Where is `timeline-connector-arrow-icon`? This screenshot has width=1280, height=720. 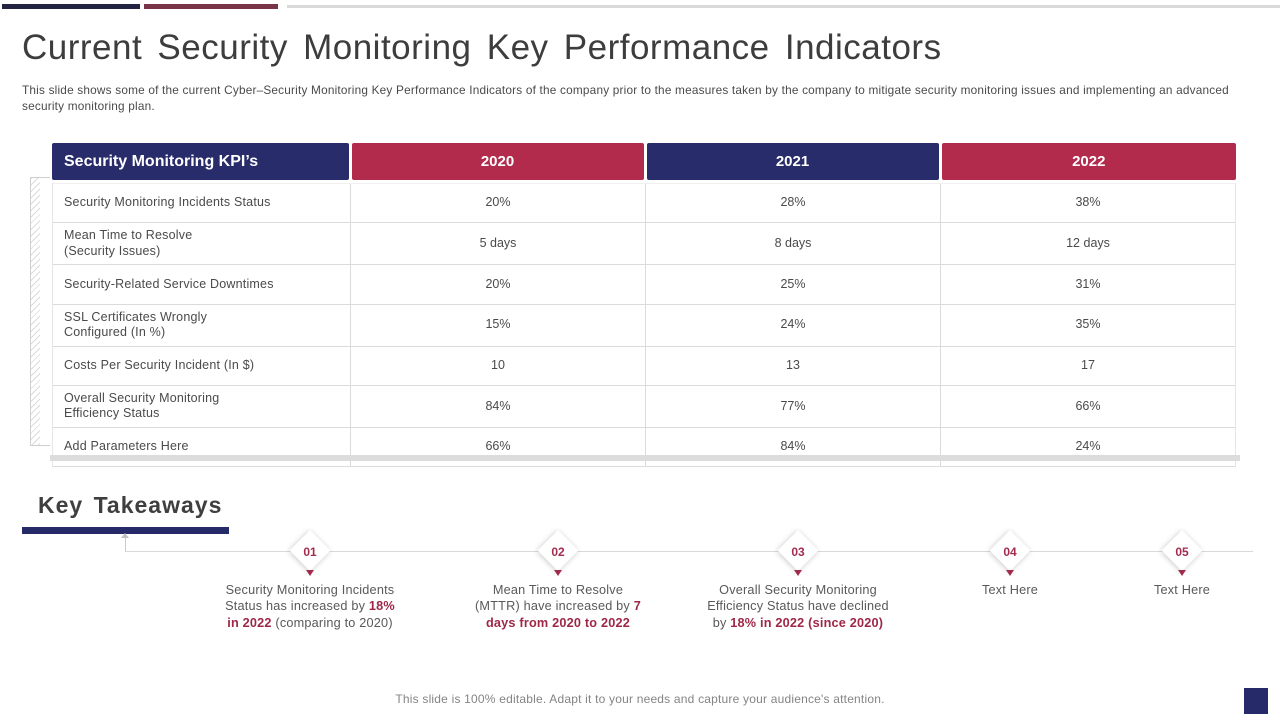
timeline-connector-arrow-icon is located at coordinates (125, 535).